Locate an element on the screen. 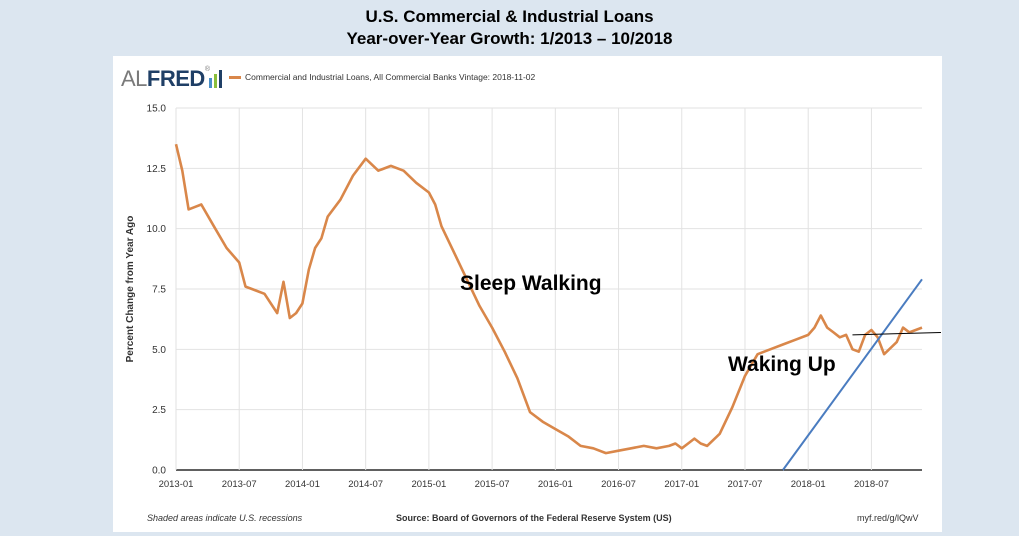  waking-up-annotation: Waking Up is located at coordinates (782, 364).